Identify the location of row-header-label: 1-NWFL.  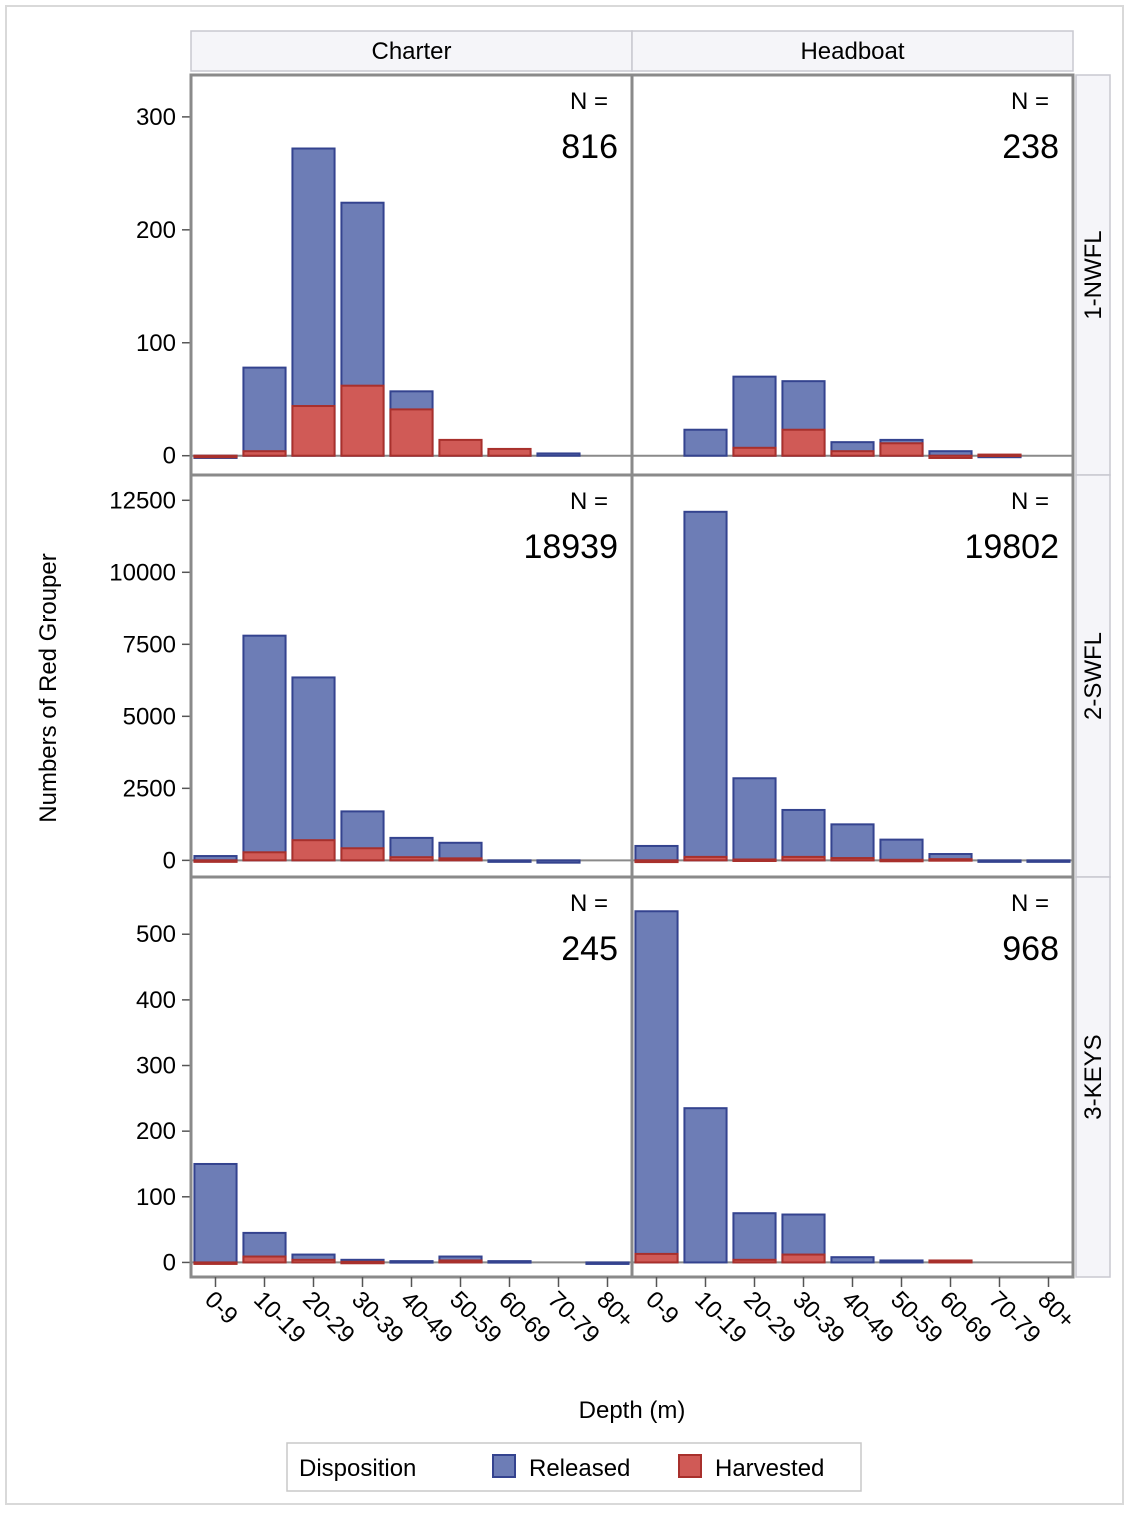
(1093, 274).